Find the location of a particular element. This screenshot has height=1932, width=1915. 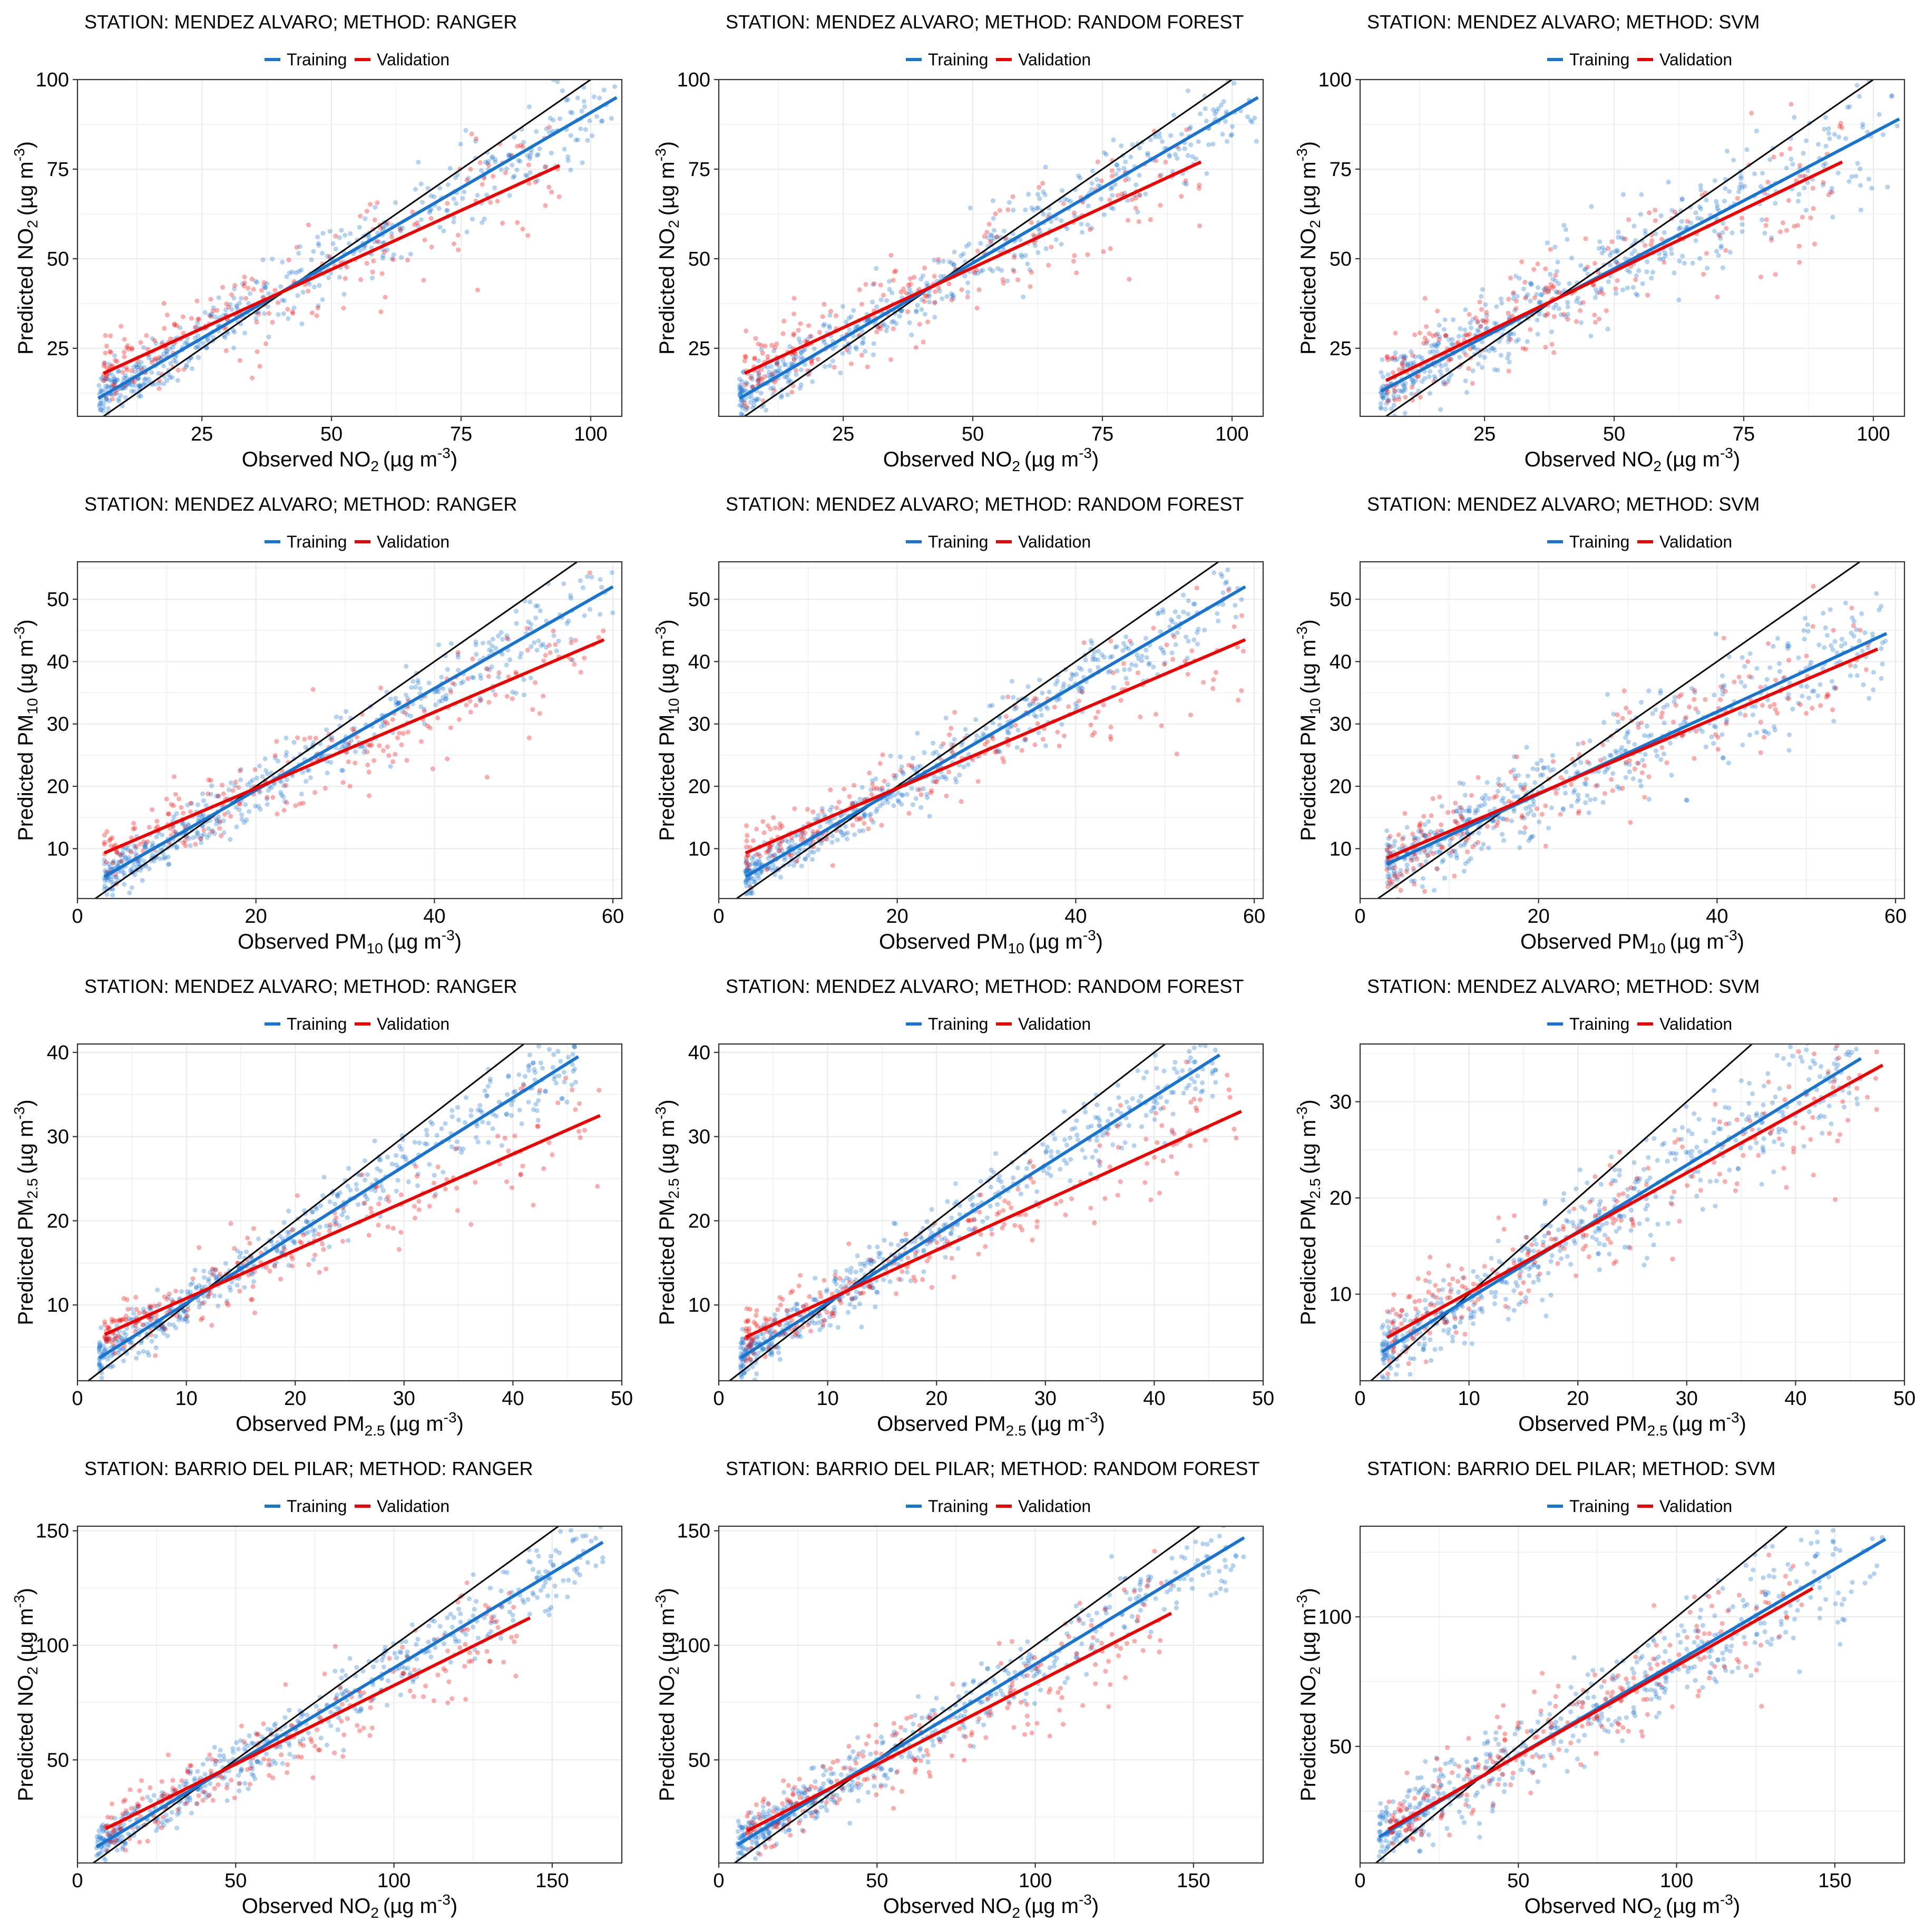

identity-line is located at coordinates (989, 248).